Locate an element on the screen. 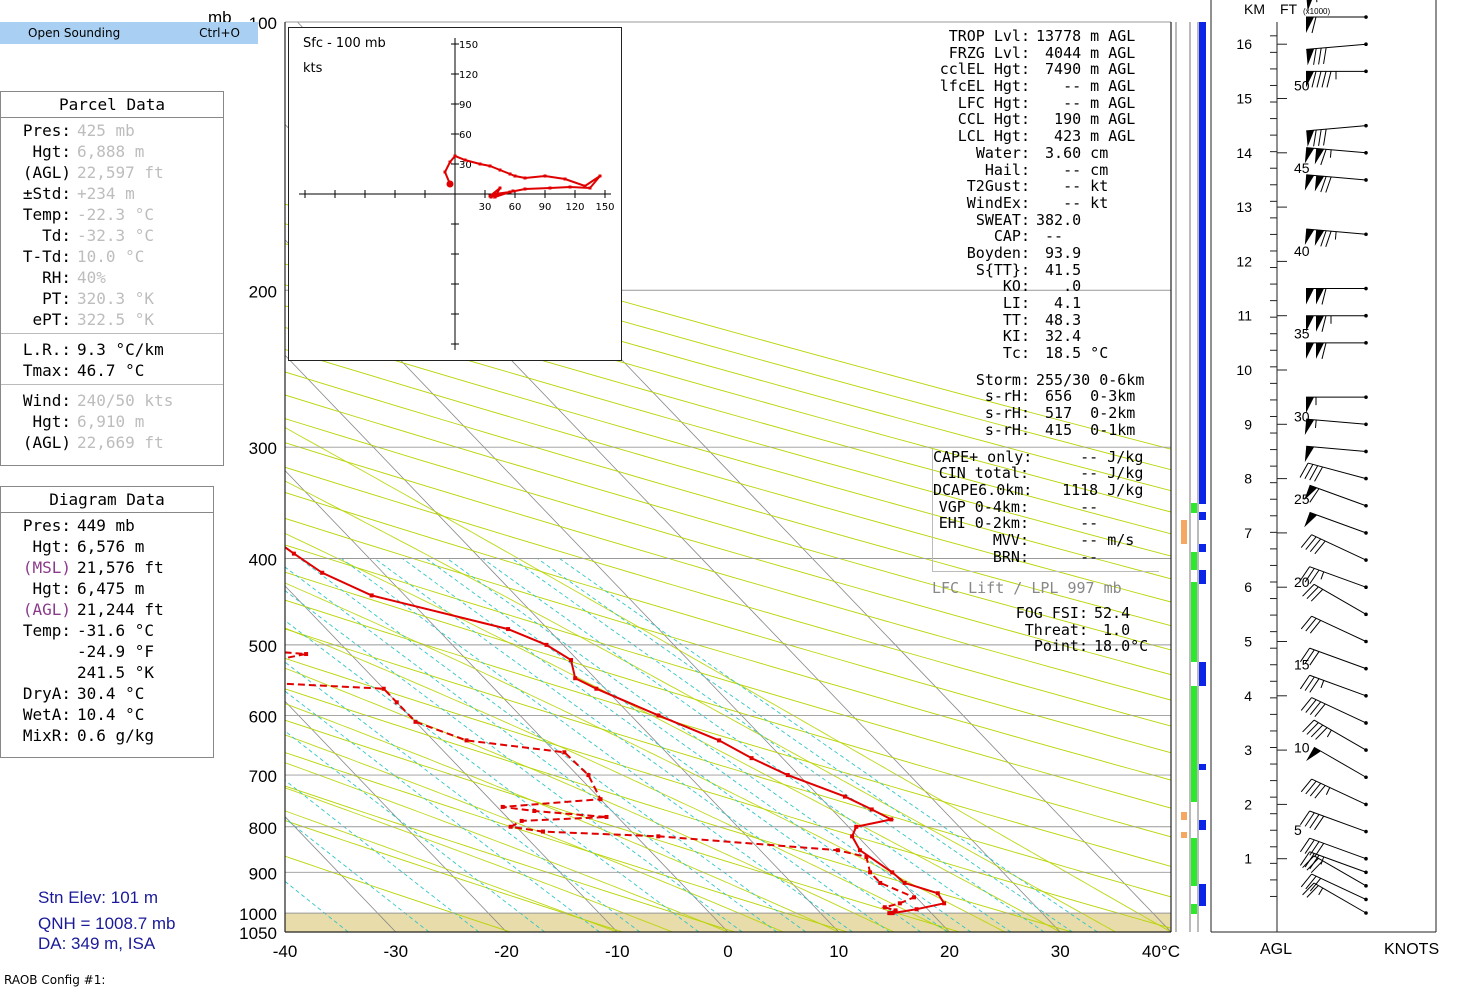  hodo-x-label: 60 is located at coordinates (515, 207).